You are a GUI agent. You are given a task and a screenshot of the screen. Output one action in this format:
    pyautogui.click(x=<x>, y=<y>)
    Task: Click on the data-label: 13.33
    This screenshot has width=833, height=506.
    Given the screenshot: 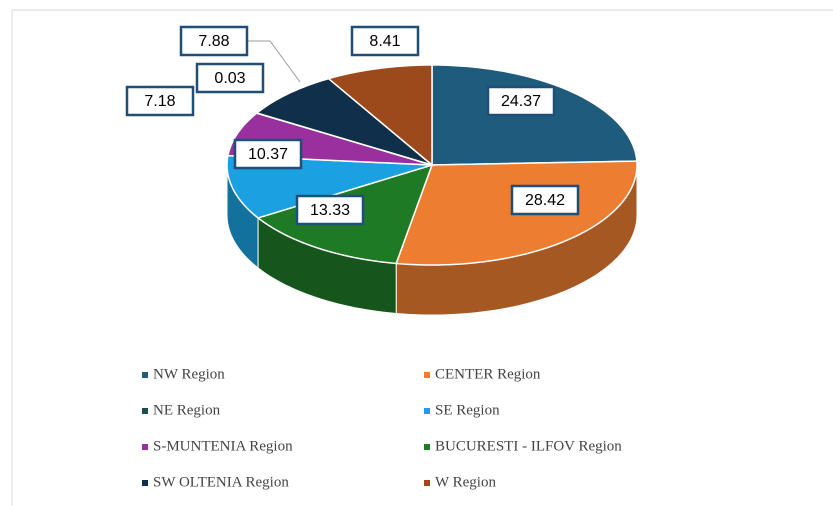 What is the action you would take?
    pyautogui.click(x=330, y=210)
    